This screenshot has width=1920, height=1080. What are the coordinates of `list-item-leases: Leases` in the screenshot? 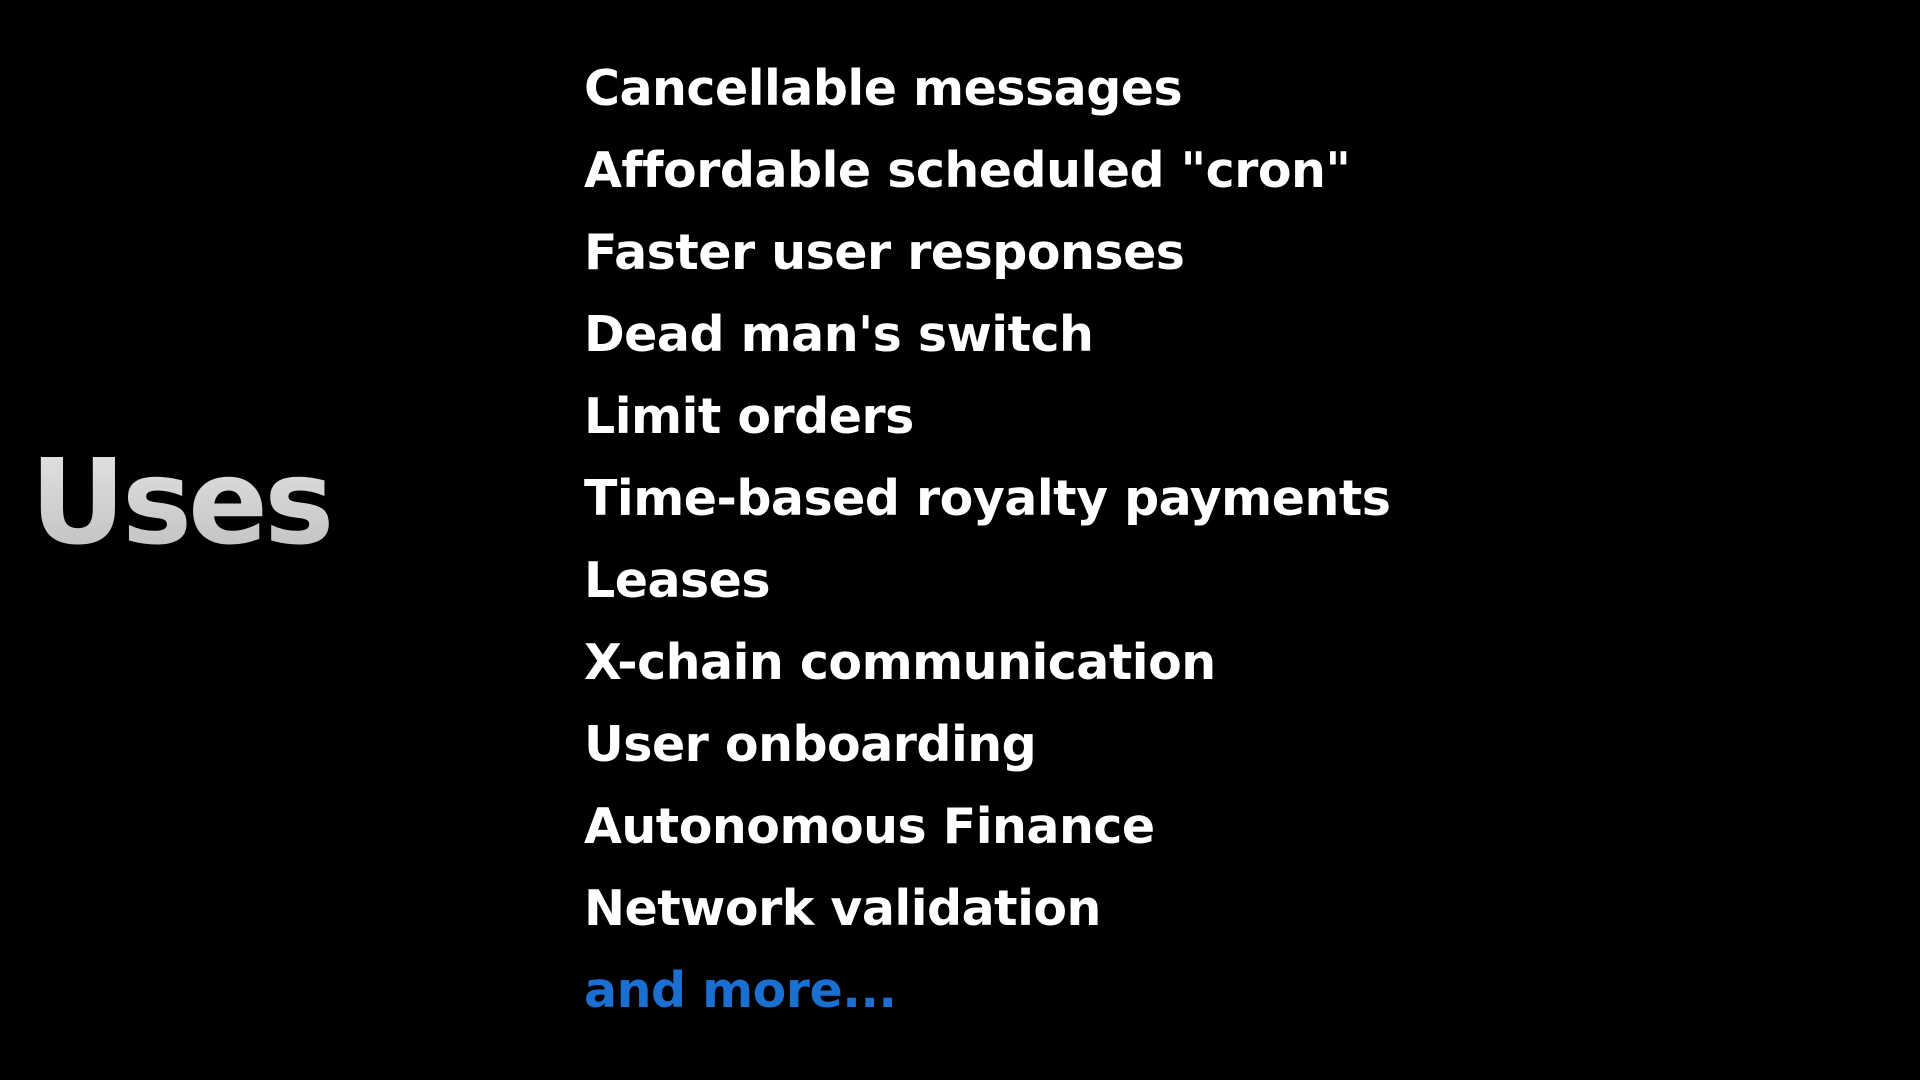 It's located at (677, 580).